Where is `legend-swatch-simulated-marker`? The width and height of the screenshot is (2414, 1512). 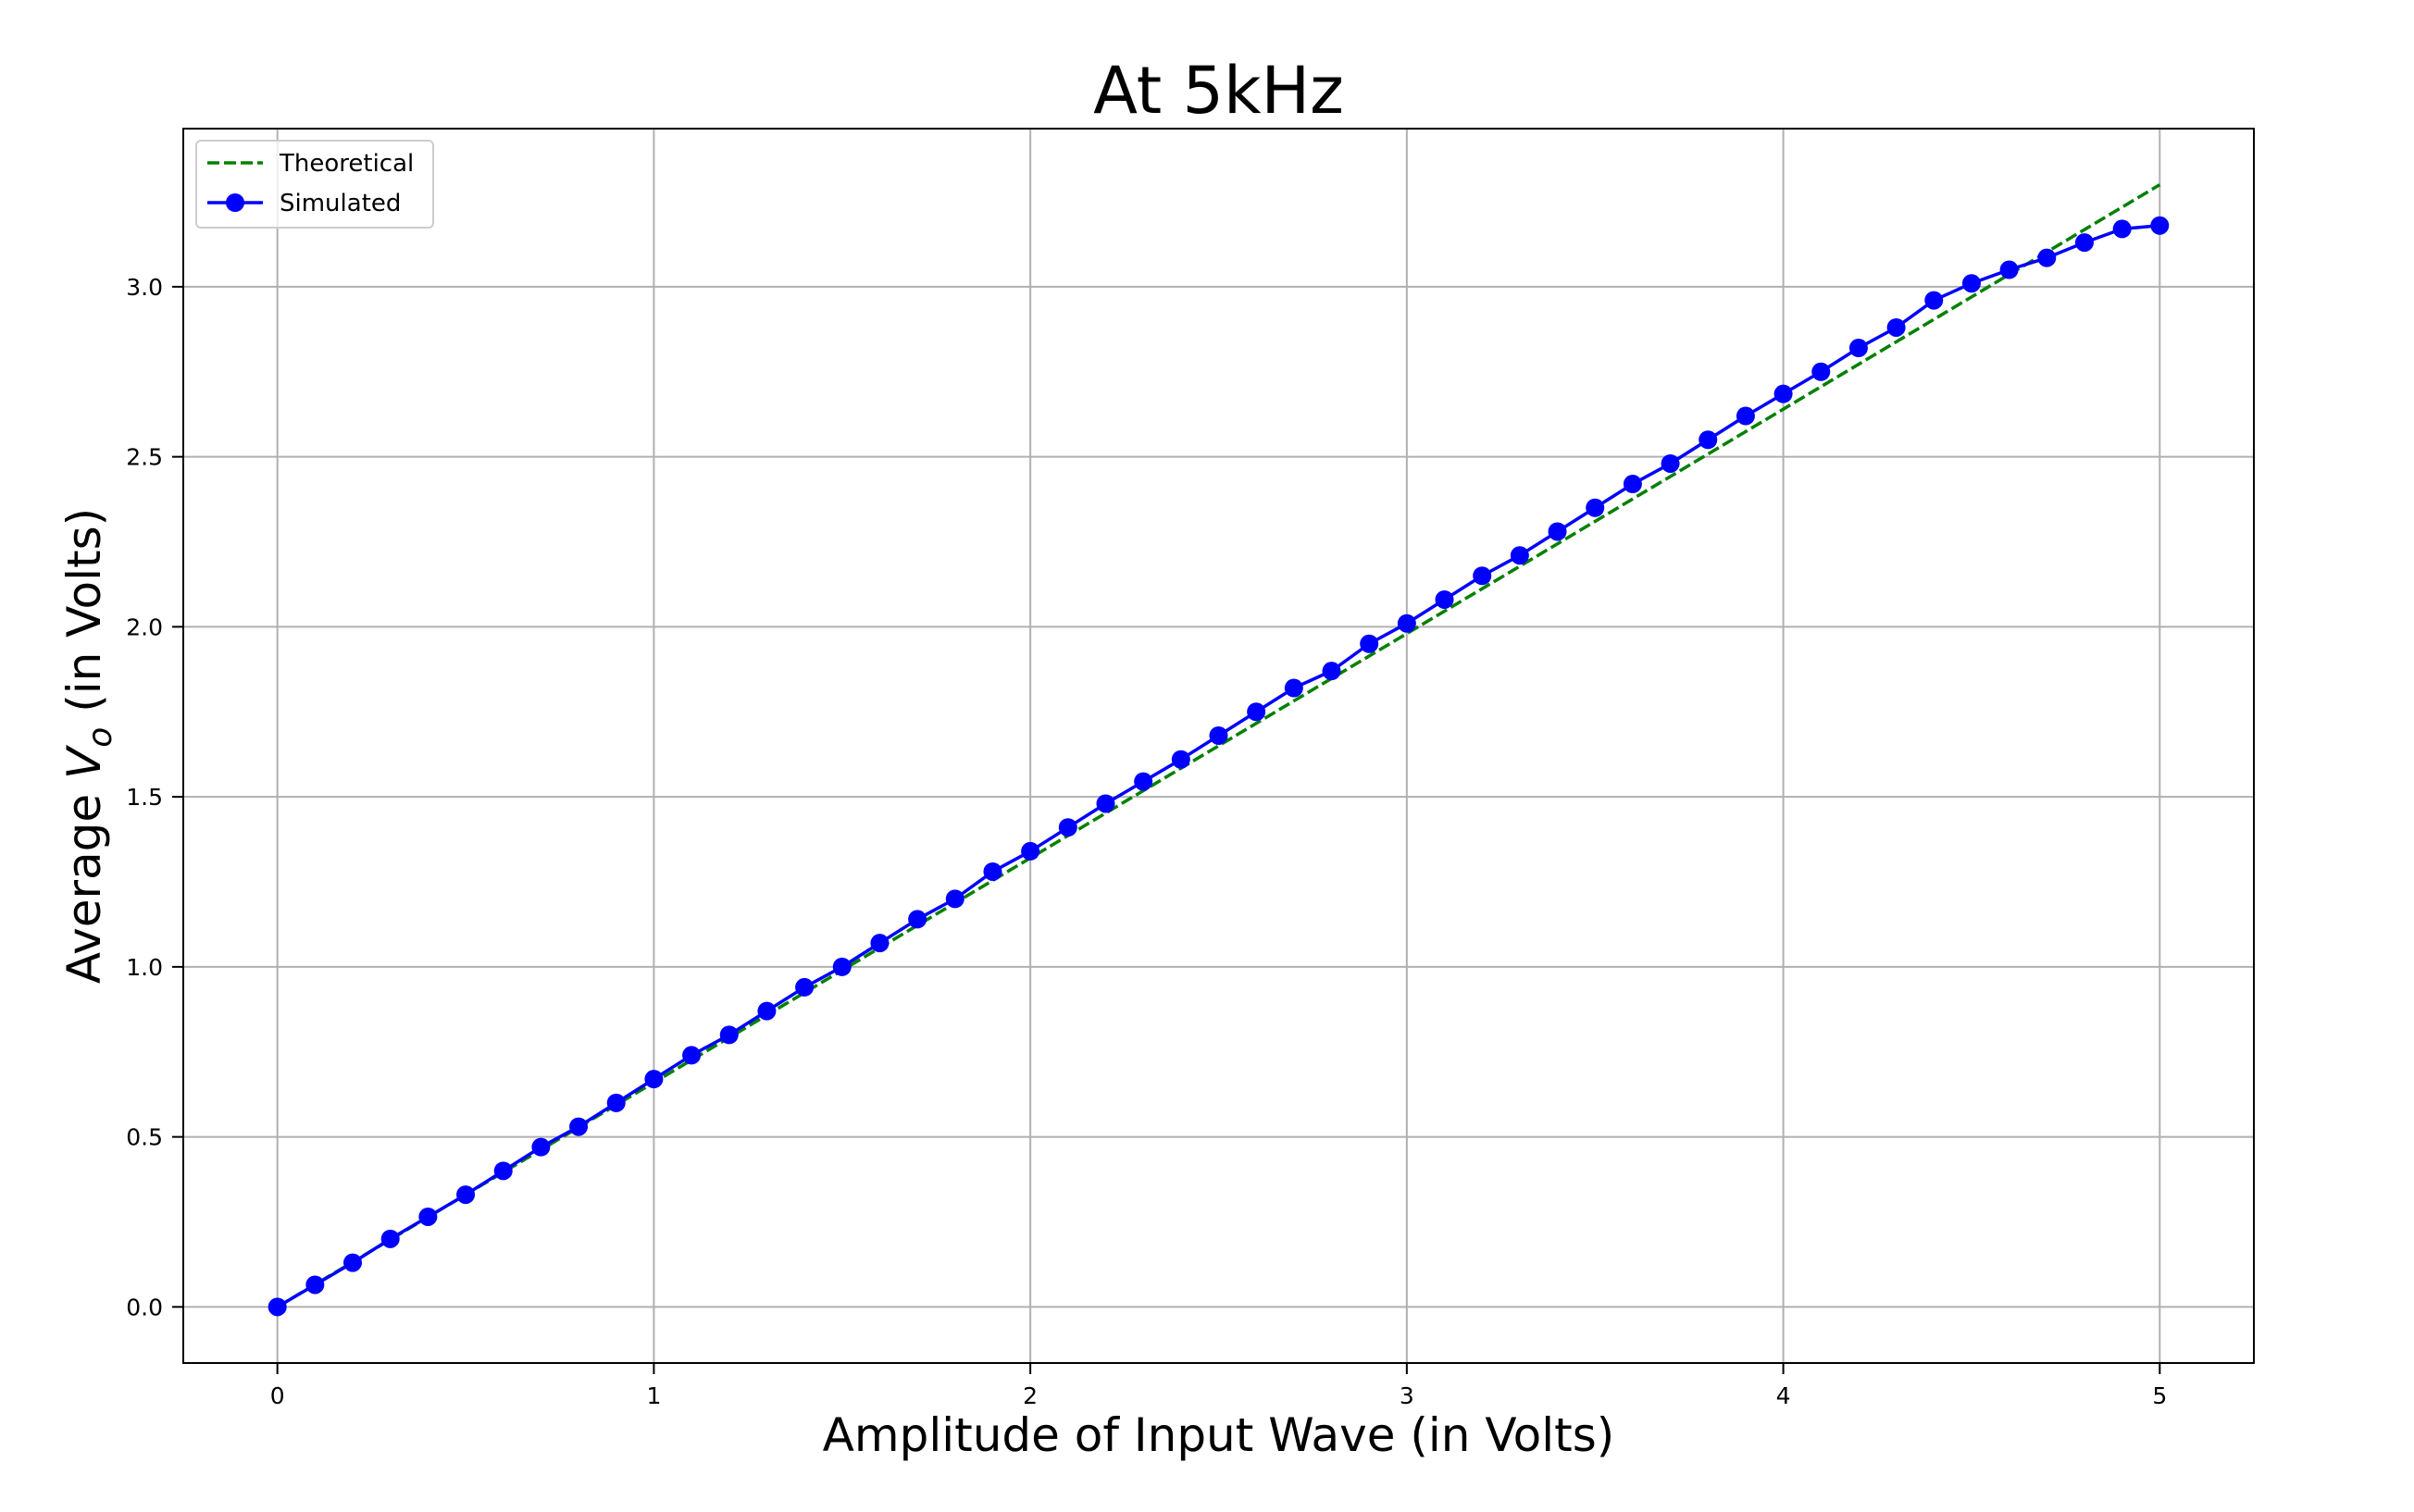 legend-swatch-simulated-marker is located at coordinates (235, 202).